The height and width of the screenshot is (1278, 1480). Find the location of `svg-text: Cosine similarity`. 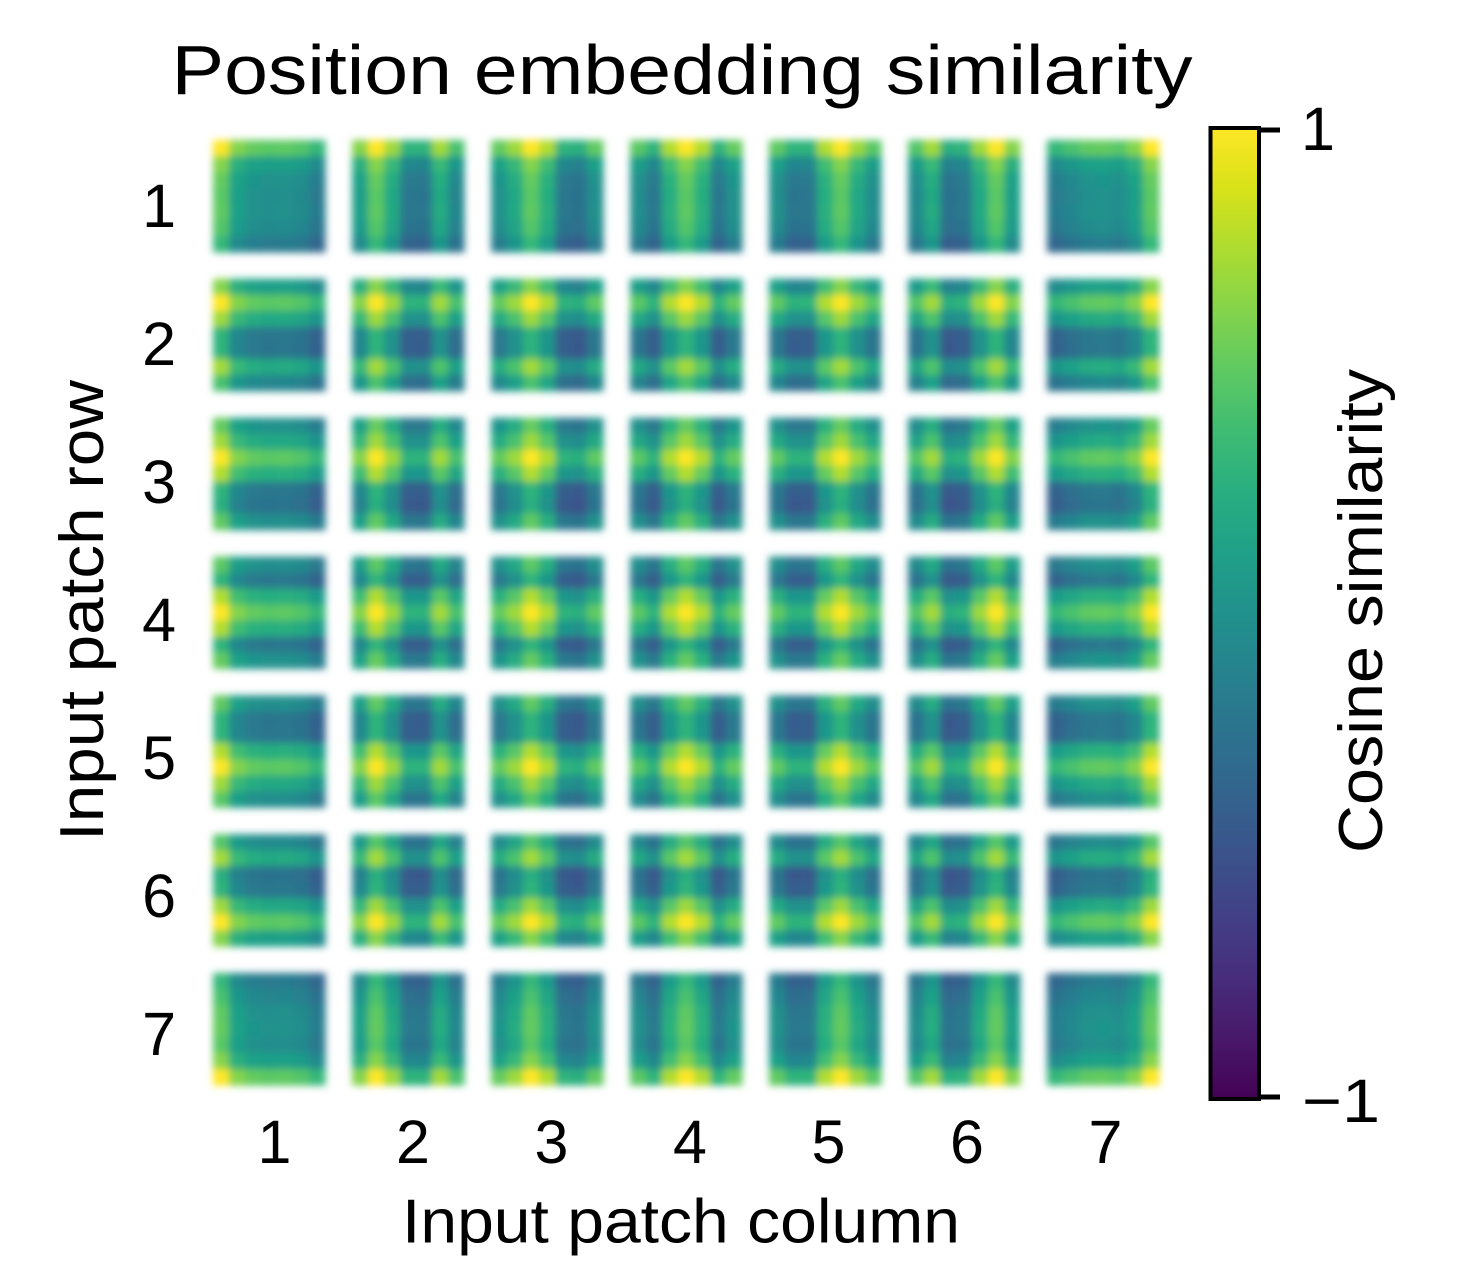

svg-text: Cosine similarity is located at coordinates (1361, 611).